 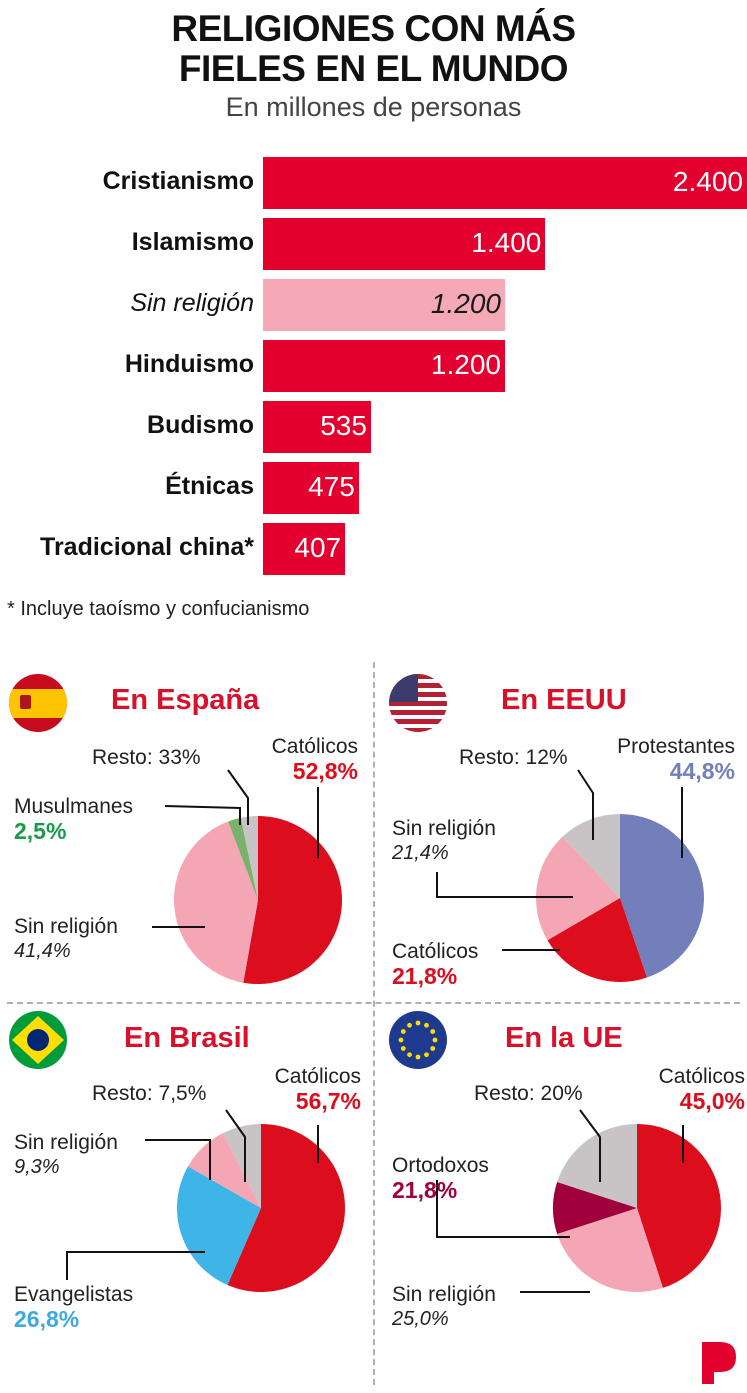 What do you see at coordinates (149, 1093) in the screenshot?
I see `brazil-label-resto: Resto: 7,5%` at bounding box center [149, 1093].